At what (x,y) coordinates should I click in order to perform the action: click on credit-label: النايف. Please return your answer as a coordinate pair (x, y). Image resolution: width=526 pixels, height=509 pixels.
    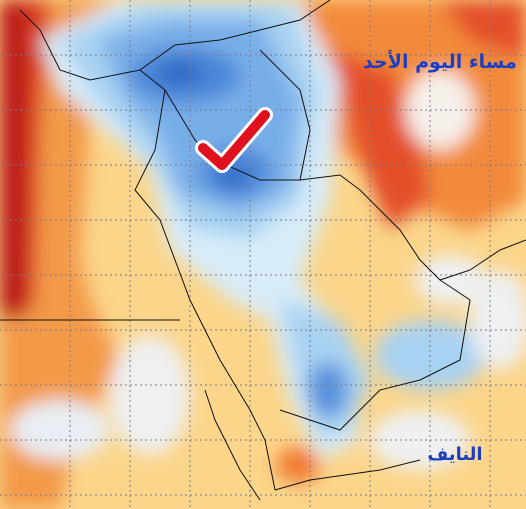
    Looking at the image, I should click on (454, 454).